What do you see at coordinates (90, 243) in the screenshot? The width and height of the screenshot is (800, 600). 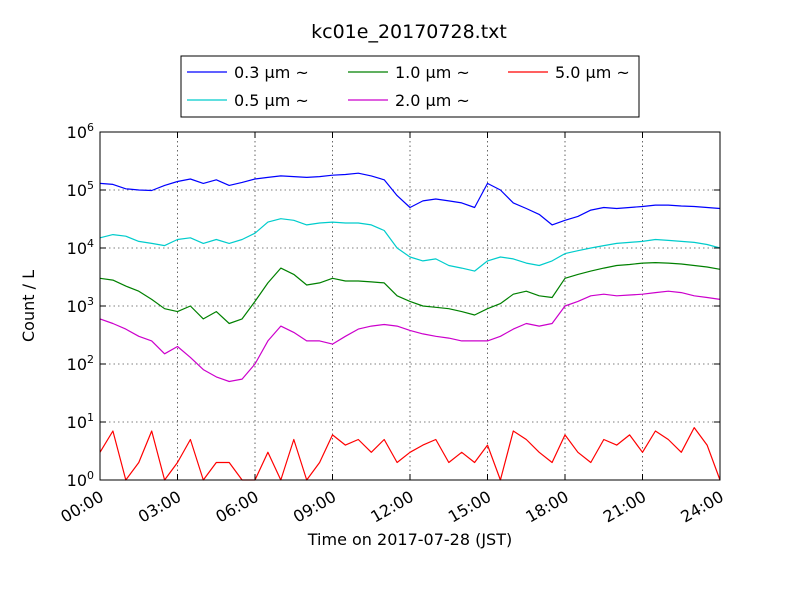 I see `y-tick-exponent: 4` at bounding box center [90, 243].